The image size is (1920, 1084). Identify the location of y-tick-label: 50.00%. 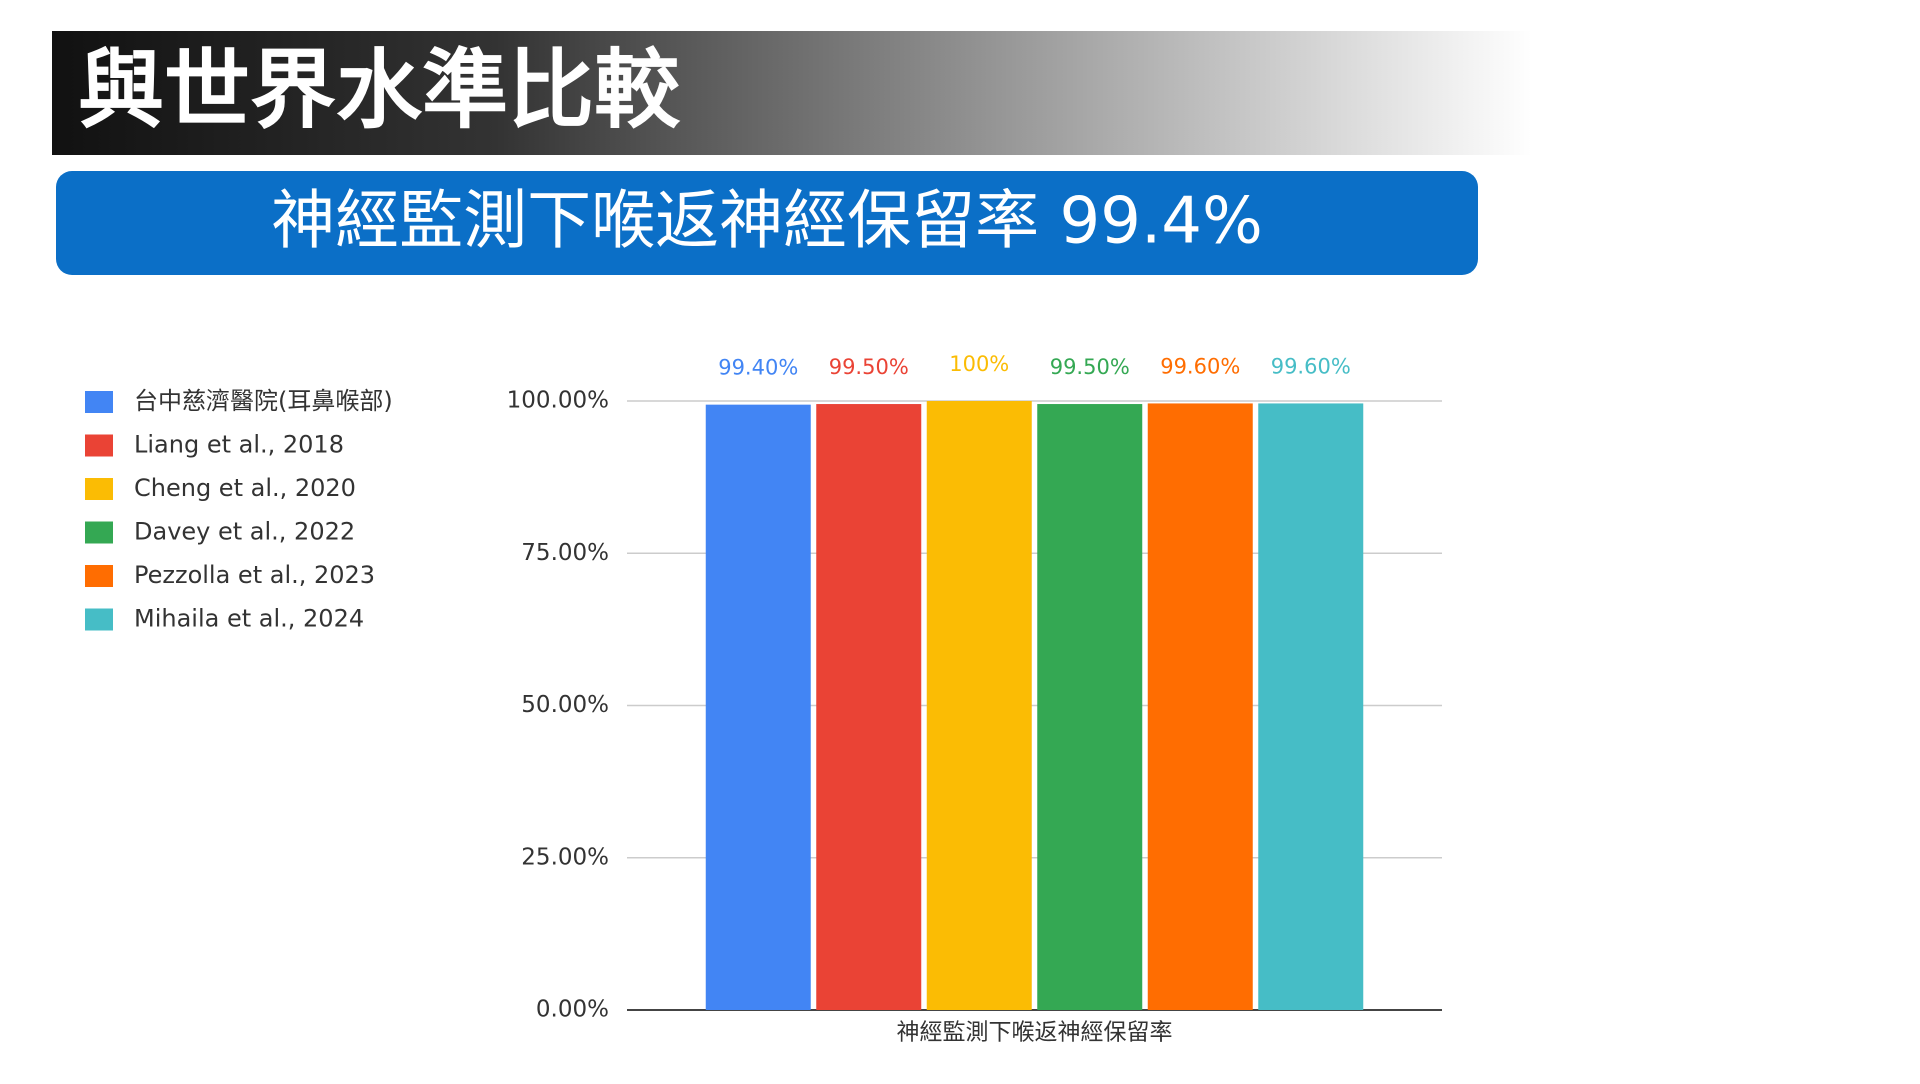
(565, 705).